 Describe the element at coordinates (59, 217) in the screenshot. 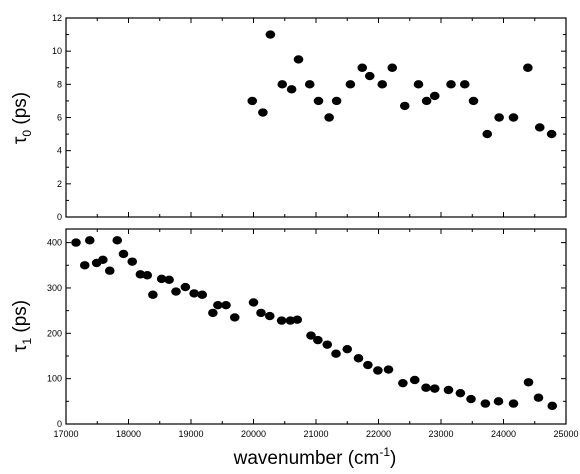

I see `top-y-tick-label: 0` at that location.